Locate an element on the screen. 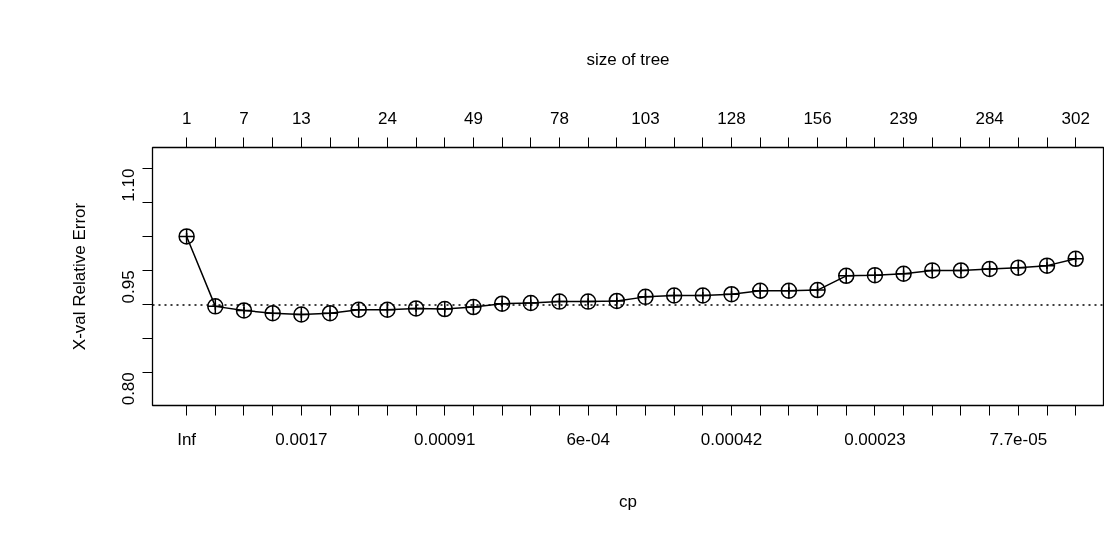 This screenshot has height=550, width=1104. text: 13 is located at coordinates (301, 118).